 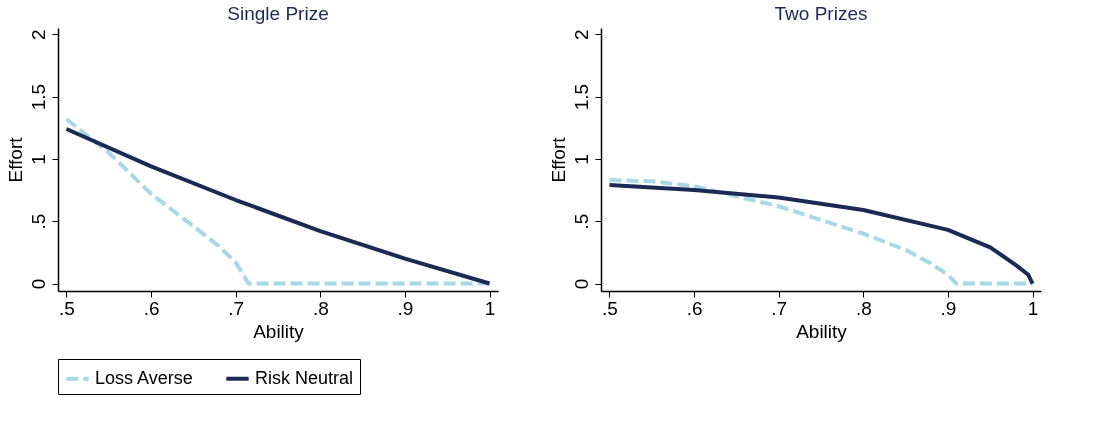 What do you see at coordinates (821, 13) in the screenshot?
I see `chart-title: Two Prizes` at bounding box center [821, 13].